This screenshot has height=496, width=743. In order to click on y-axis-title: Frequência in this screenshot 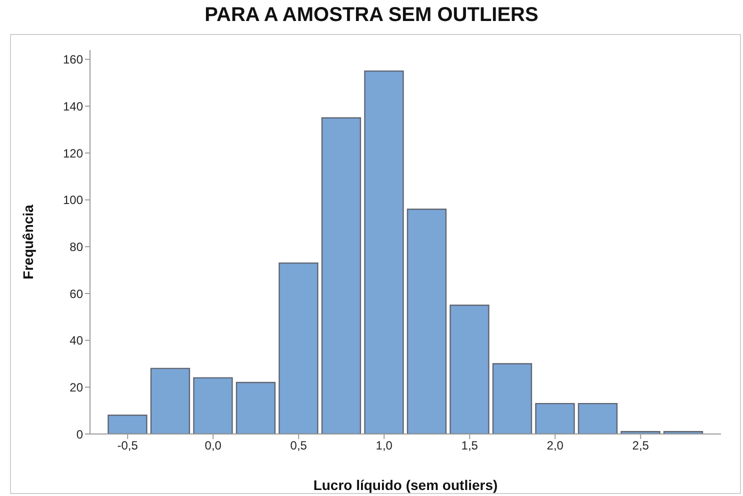, I will do `click(28, 242)`.